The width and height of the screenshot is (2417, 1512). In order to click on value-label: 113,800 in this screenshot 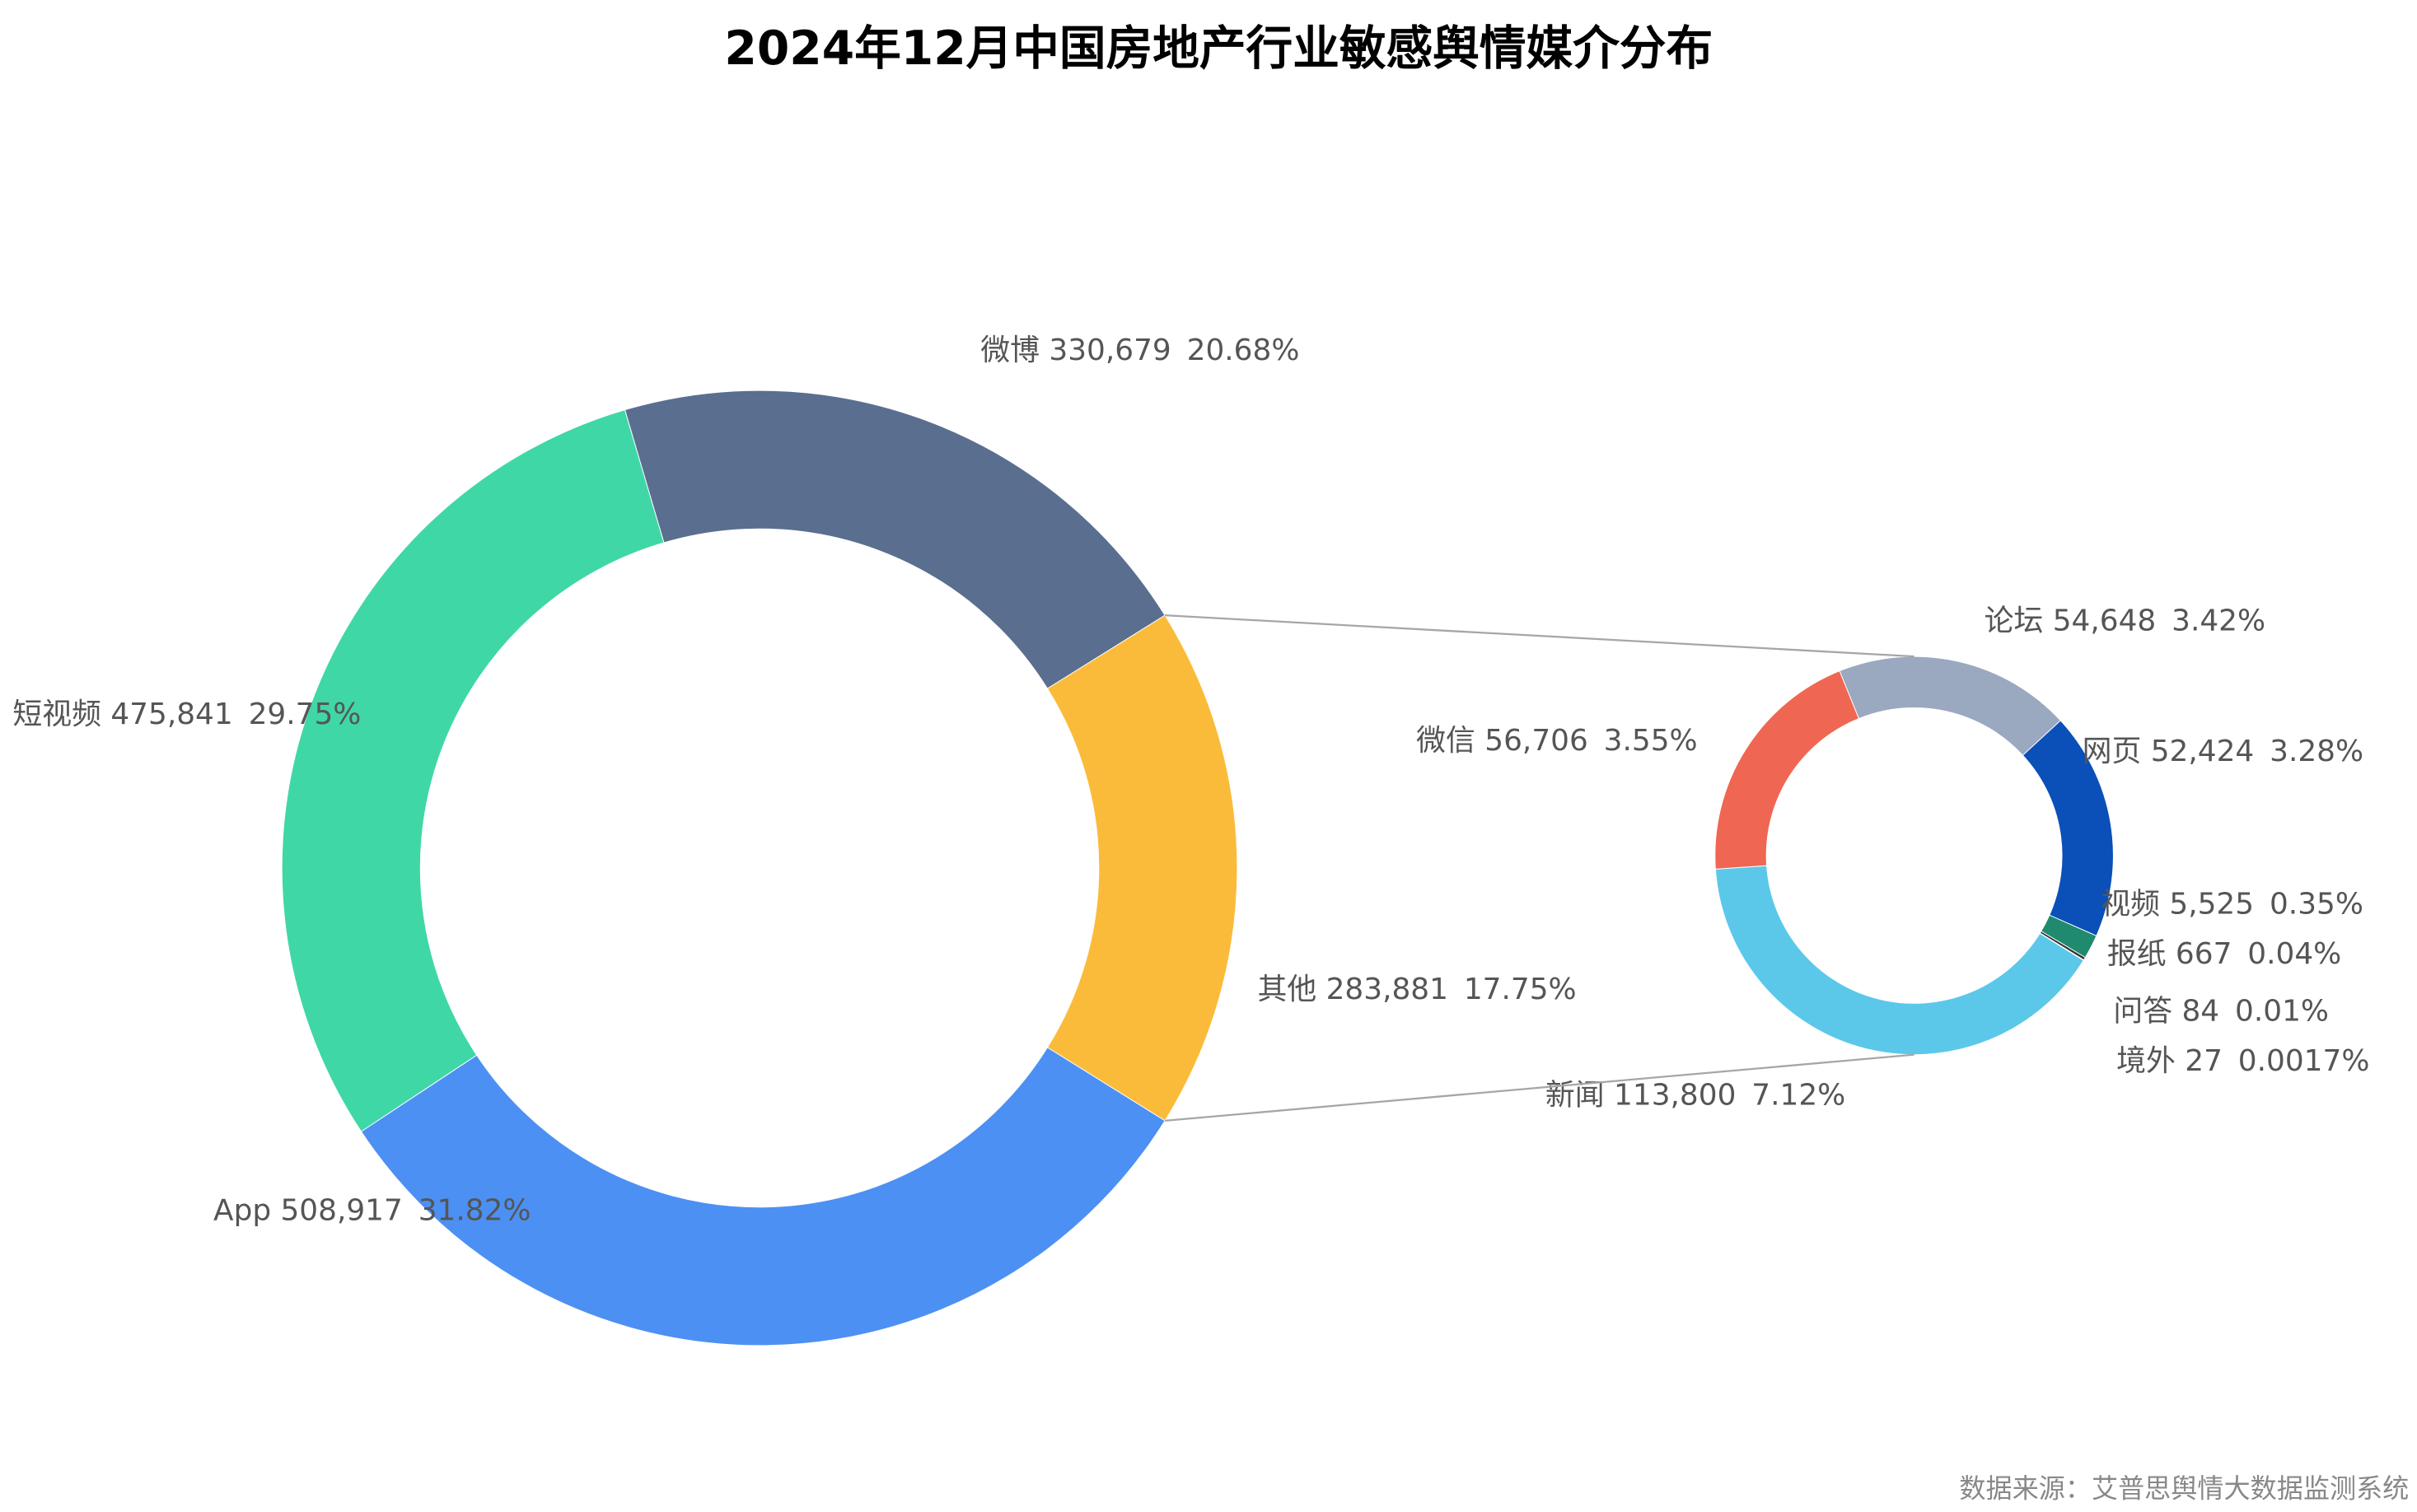, I will do `click(1675, 1096)`.